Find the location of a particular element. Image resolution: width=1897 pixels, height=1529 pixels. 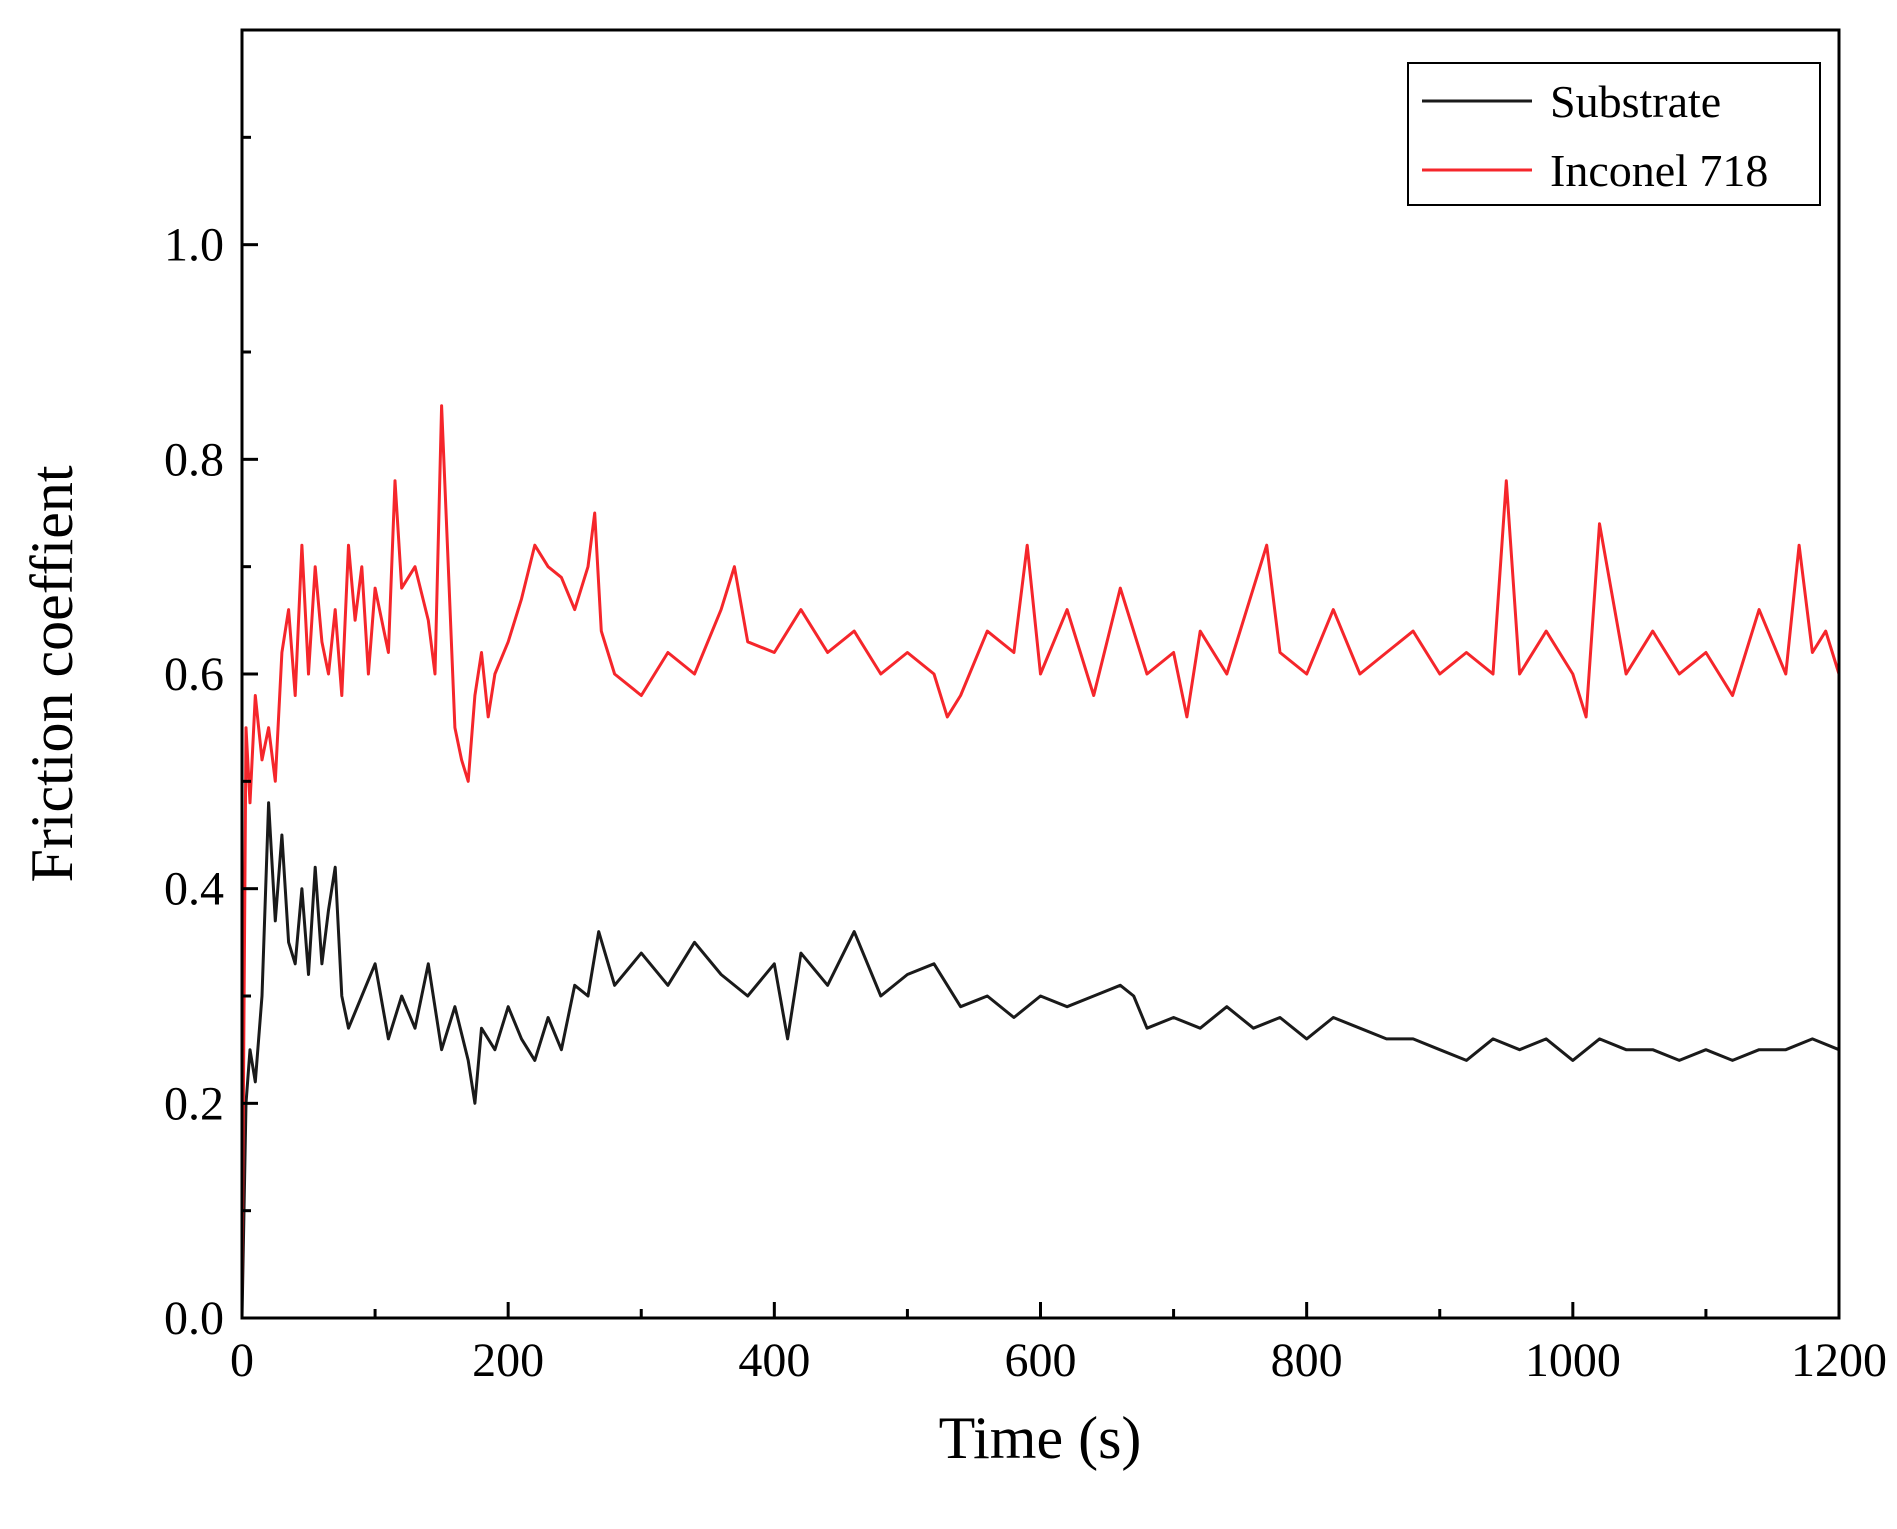

y-axis-title: Friction coeffient is located at coordinates (52, 673).